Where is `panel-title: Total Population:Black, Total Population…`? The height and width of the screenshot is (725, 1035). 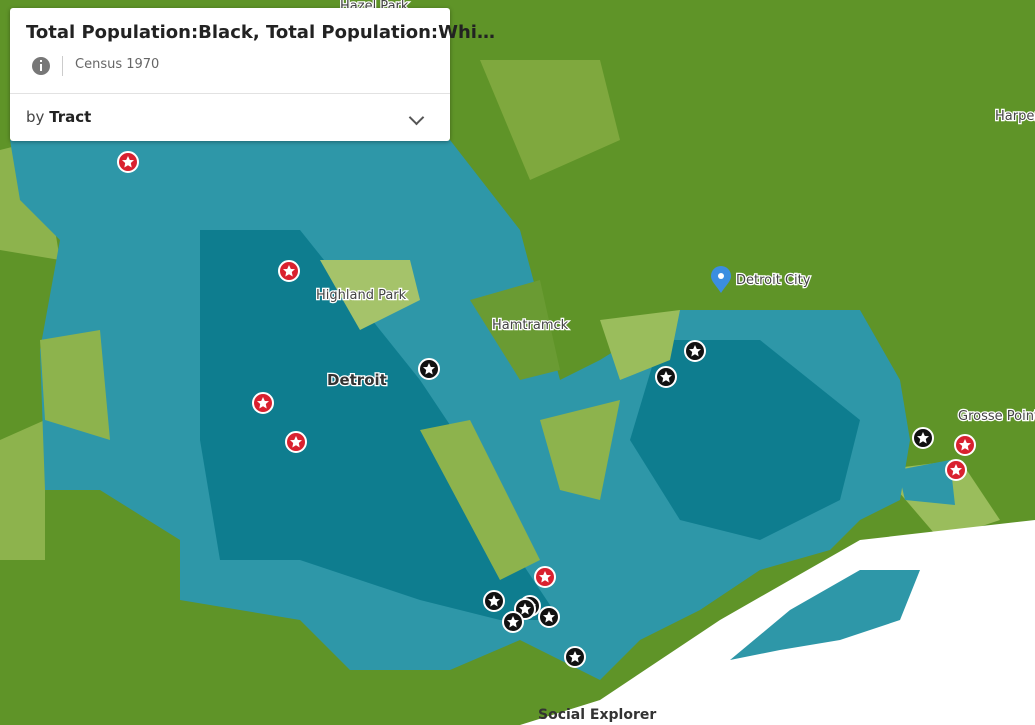
panel-title: Total Population:Black, Total Population… is located at coordinates (260, 32).